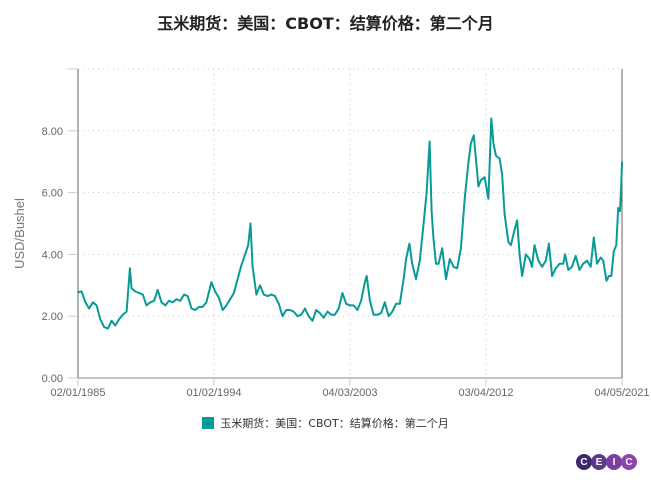 This screenshot has height=484, width=651. Describe the element at coordinates (614, 462) in the screenshot. I see `logo-letter: I` at that location.